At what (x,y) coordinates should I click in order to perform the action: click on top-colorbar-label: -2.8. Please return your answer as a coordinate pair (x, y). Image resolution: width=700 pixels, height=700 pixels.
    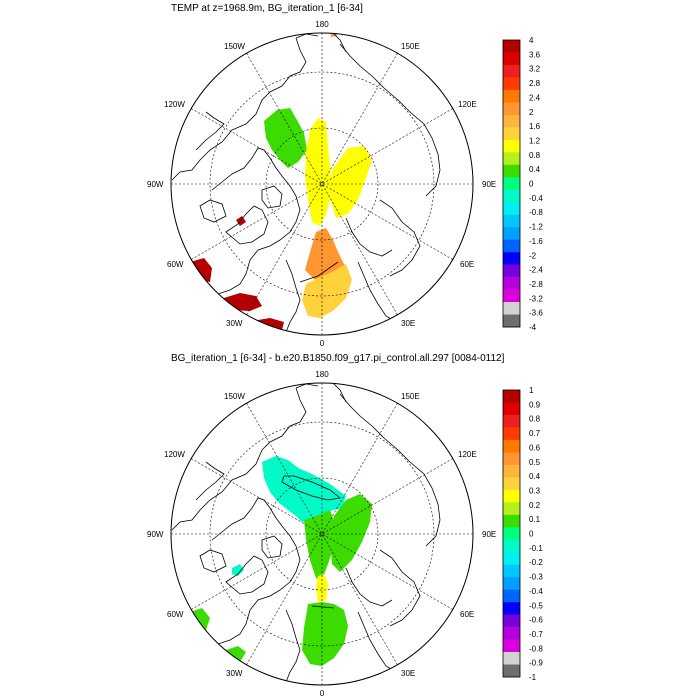
    Looking at the image, I should click on (536, 284).